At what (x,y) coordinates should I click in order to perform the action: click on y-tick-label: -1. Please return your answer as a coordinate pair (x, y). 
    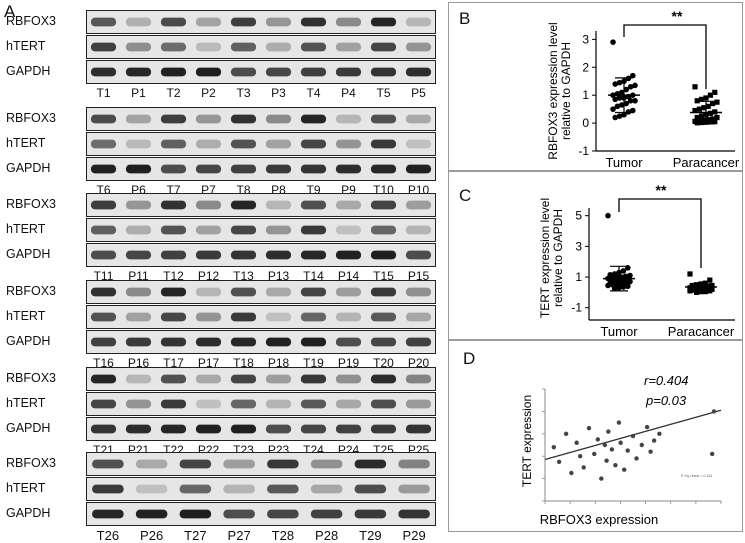
    Looking at the image, I should click on (576, 308).